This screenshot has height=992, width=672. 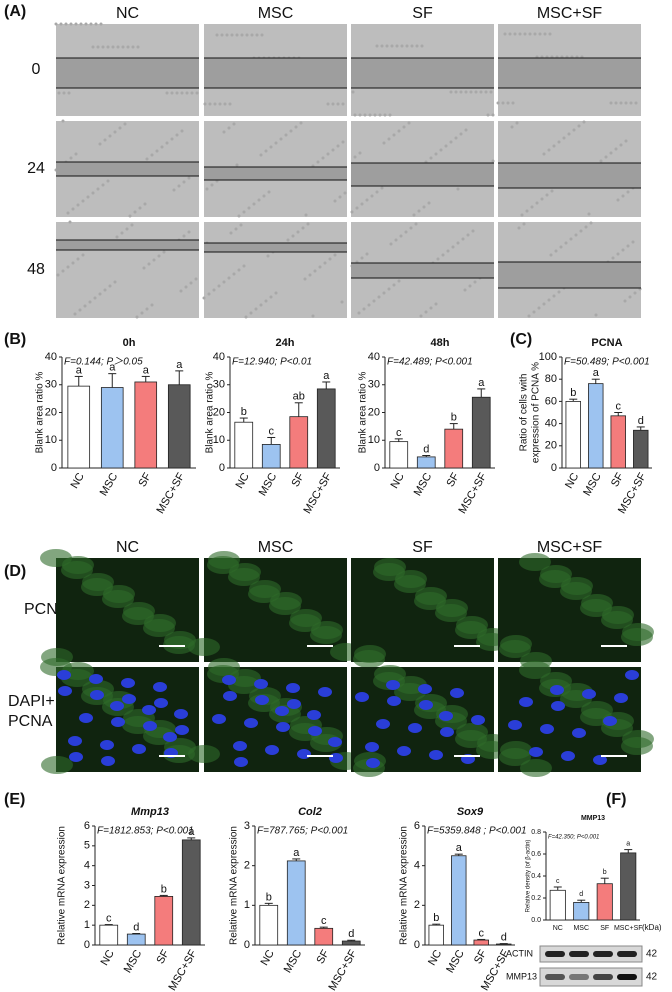 I want to click on column-label: MSC, so click(x=276, y=547).